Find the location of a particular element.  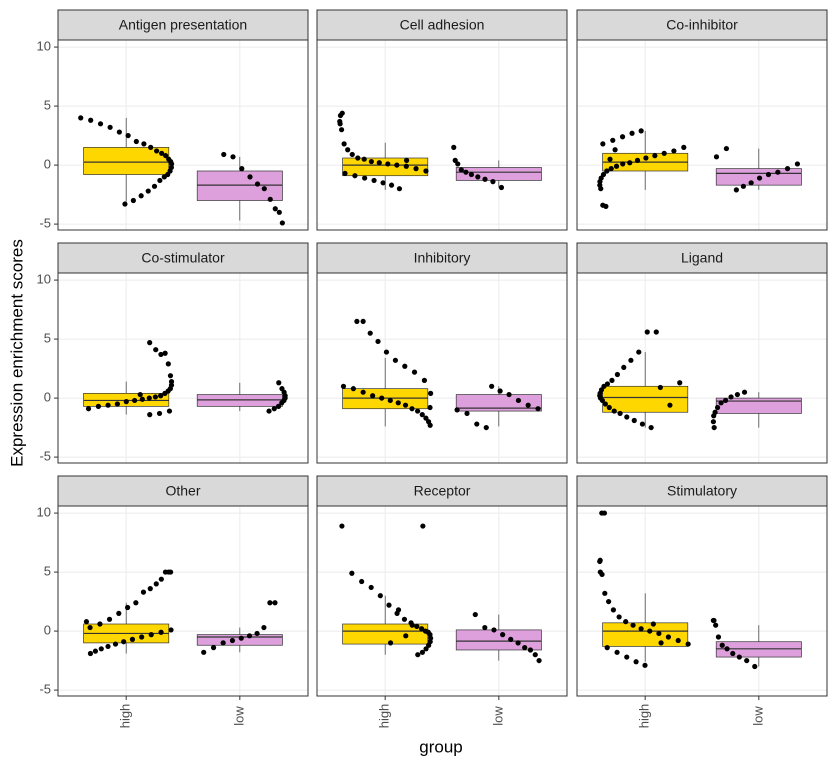

y-axis-label: Expression enrichment scores is located at coordinates (16, 353).